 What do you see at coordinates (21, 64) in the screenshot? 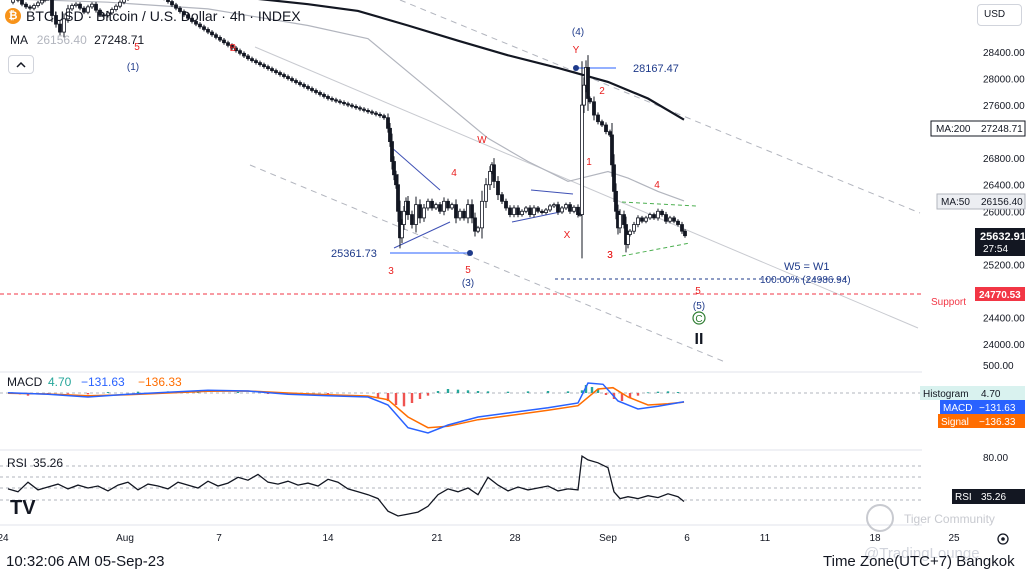
I see `collapse-legend-button` at bounding box center [21, 64].